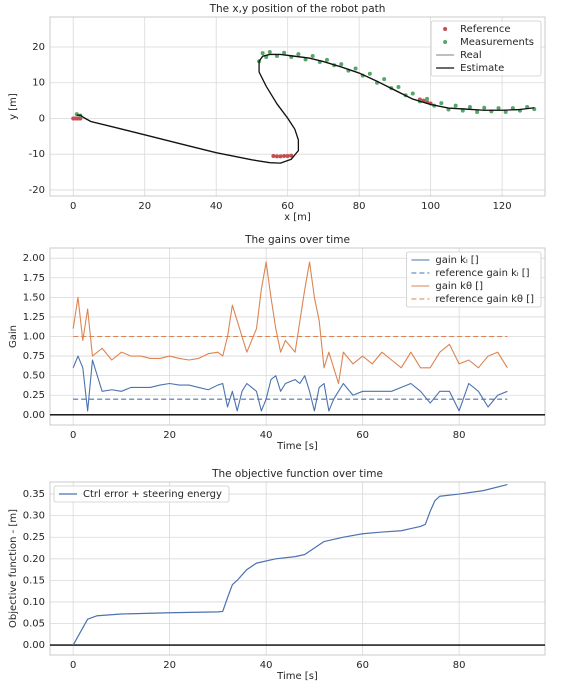 This screenshot has height=684, width=561. Describe the element at coordinates (34, 317) in the screenshot. I see `y-tick-label: 1.25` at that location.